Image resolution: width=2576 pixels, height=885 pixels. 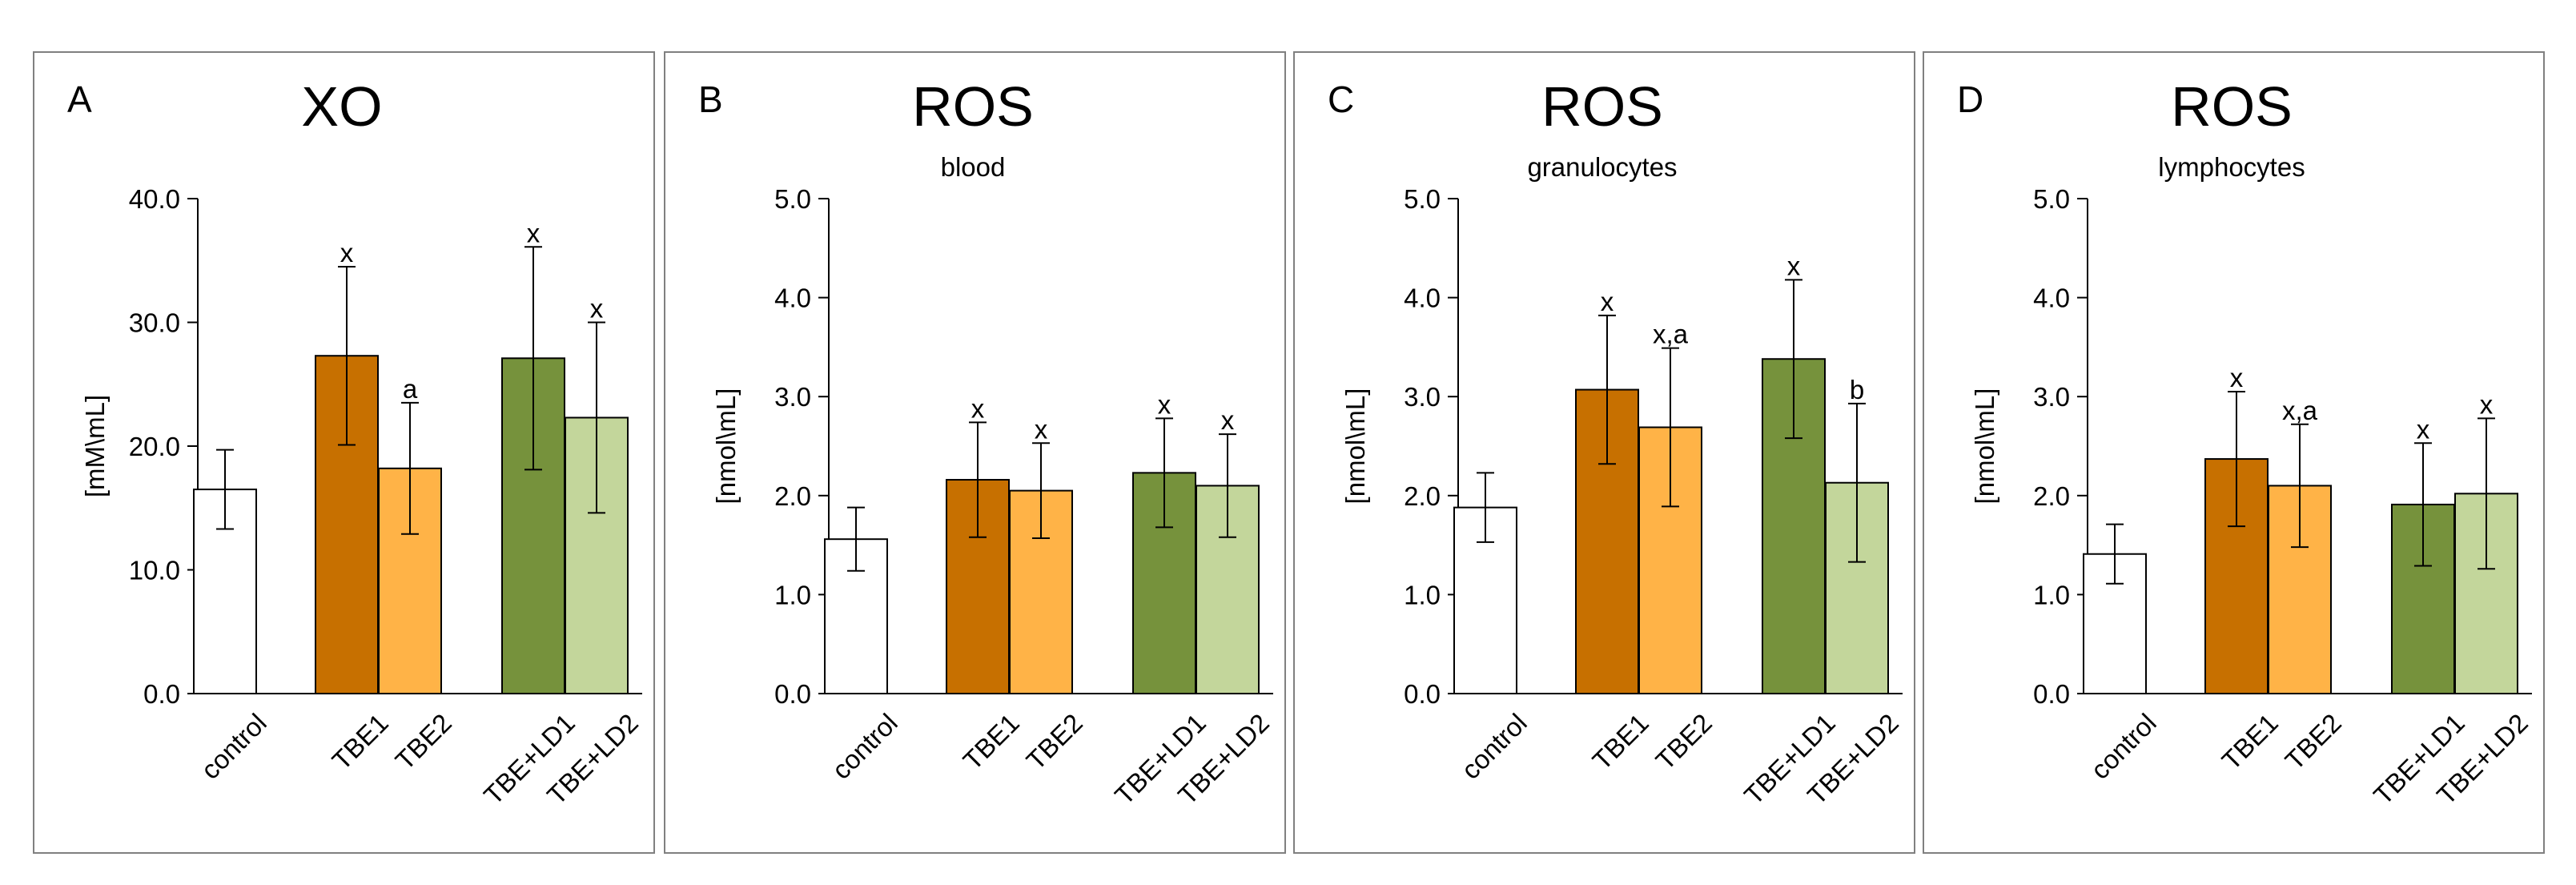 I want to click on panel-label: B, so click(x=710, y=99).